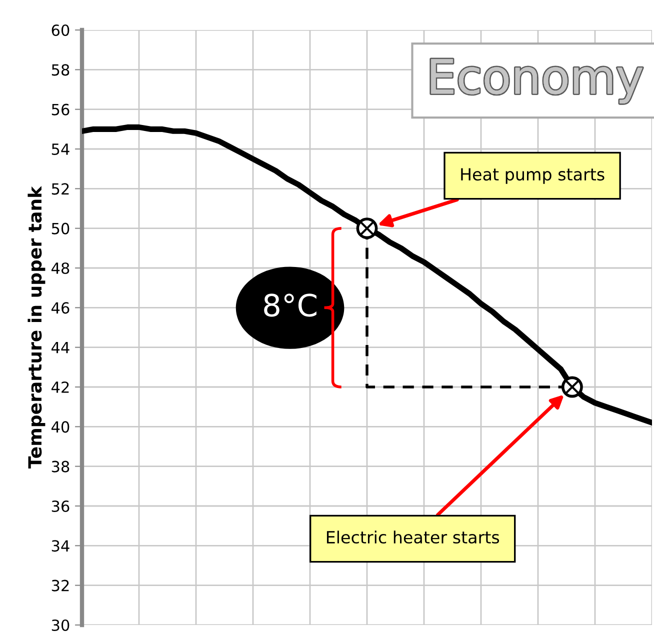 This screenshot has height=635, width=654. What do you see at coordinates (61, 625) in the screenshot?
I see `y-tick-label: 30` at bounding box center [61, 625].